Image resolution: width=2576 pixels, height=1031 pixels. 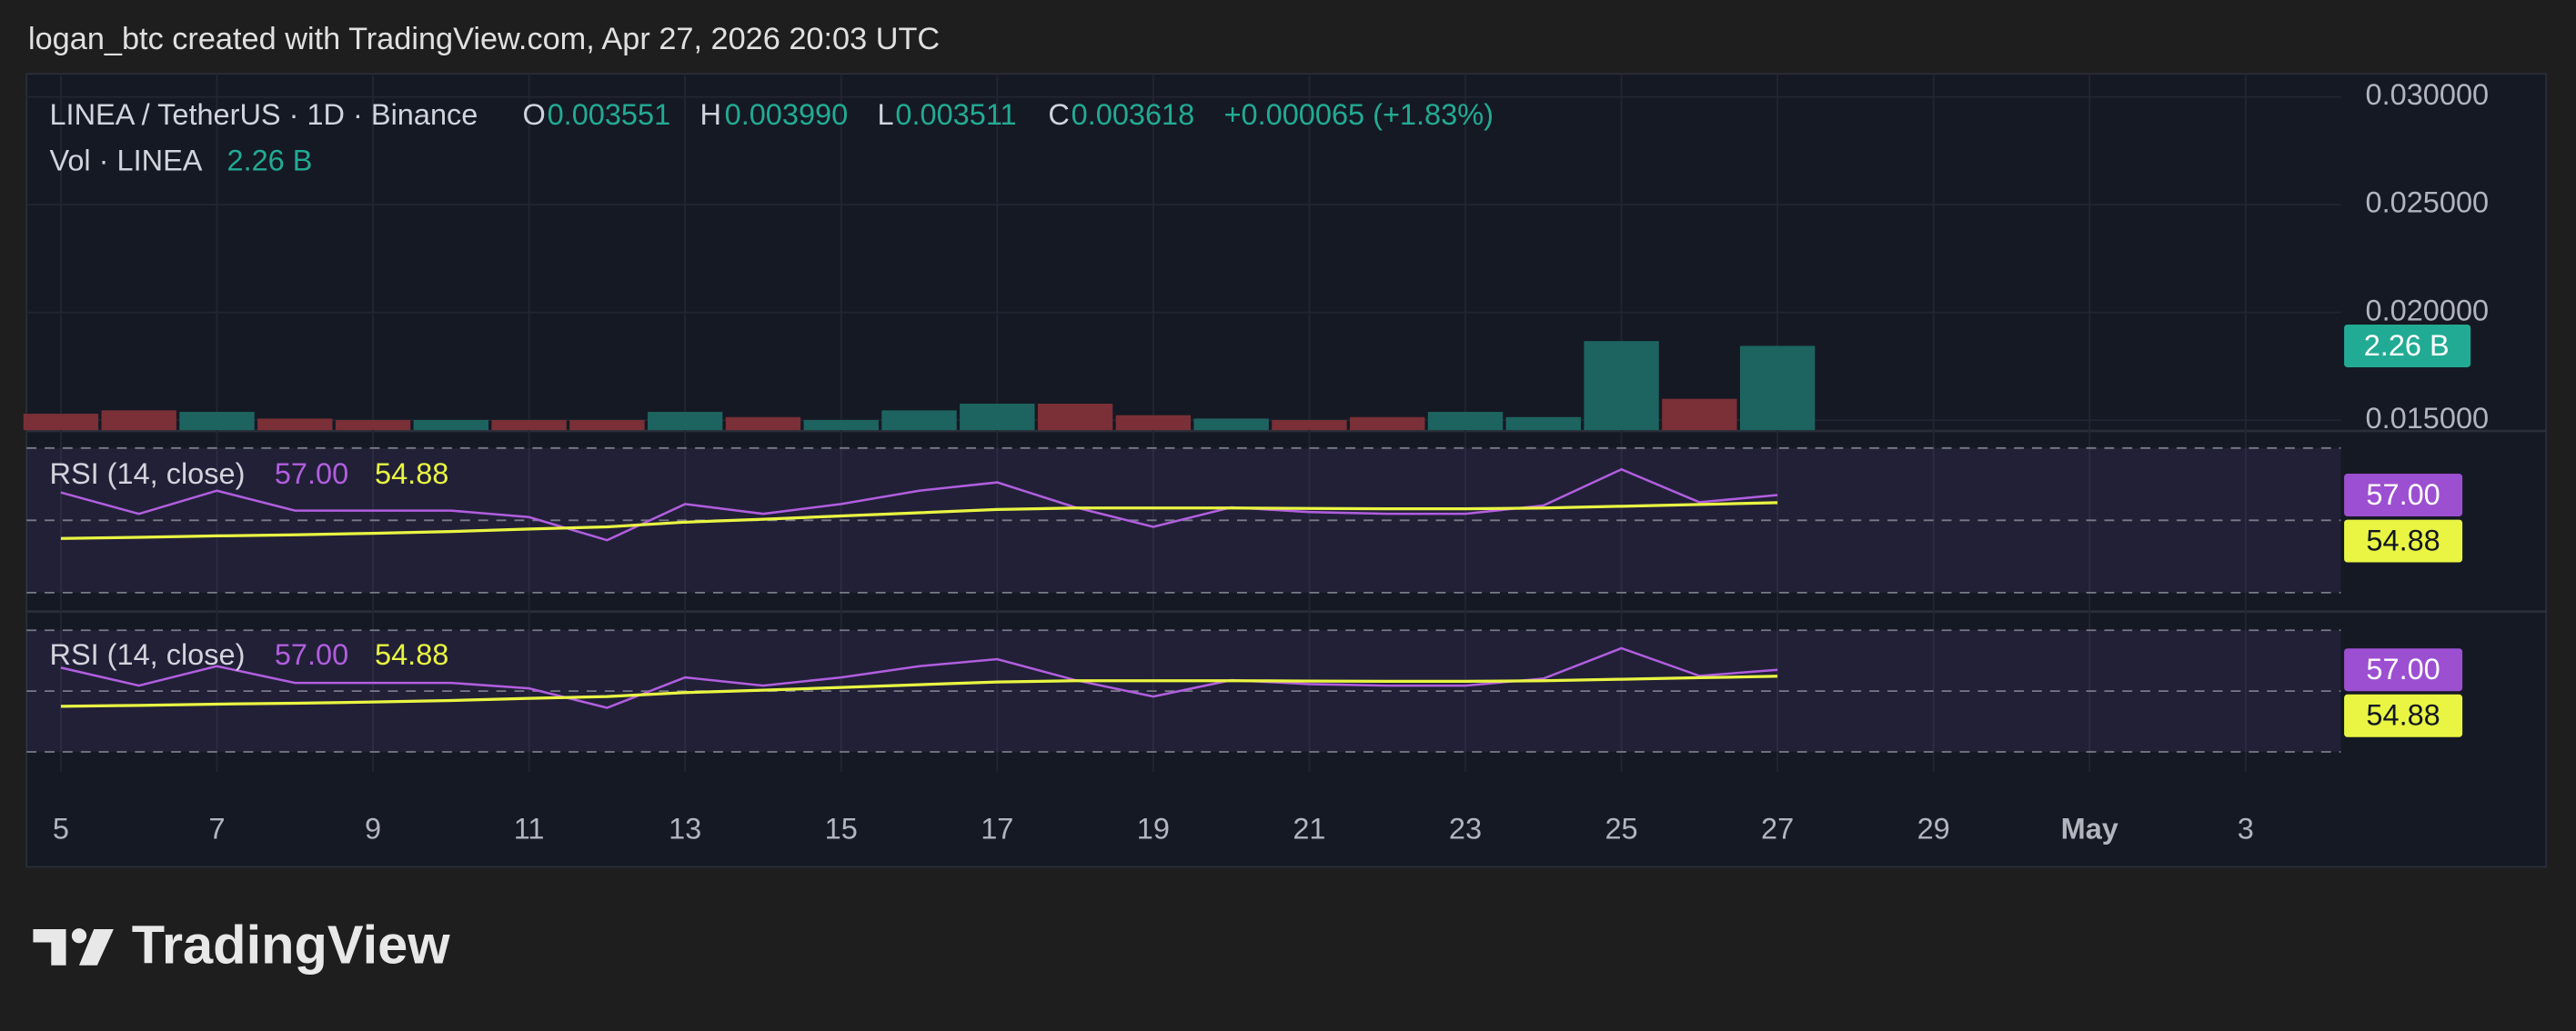 What do you see at coordinates (710, 114) in the screenshot?
I see `high-label: H` at bounding box center [710, 114].